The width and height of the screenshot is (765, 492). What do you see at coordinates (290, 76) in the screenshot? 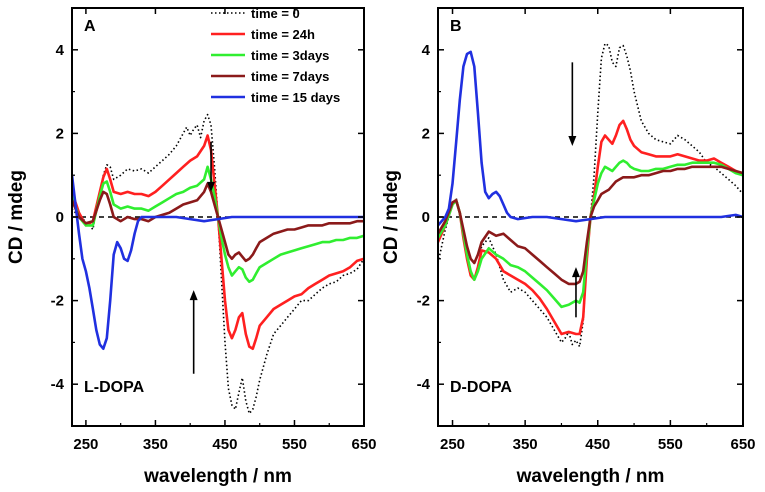
I see `legend-label-3: time = 7days` at bounding box center [290, 76].